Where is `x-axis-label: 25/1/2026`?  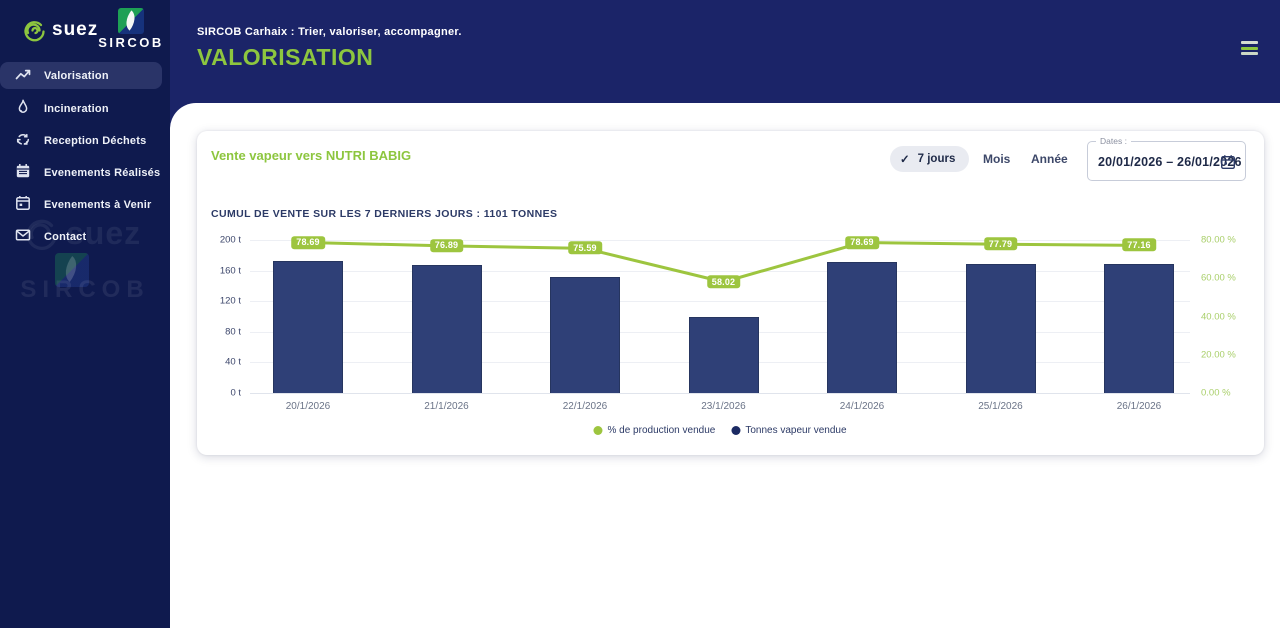
x-axis-label: 25/1/2026 is located at coordinates (1000, 406).